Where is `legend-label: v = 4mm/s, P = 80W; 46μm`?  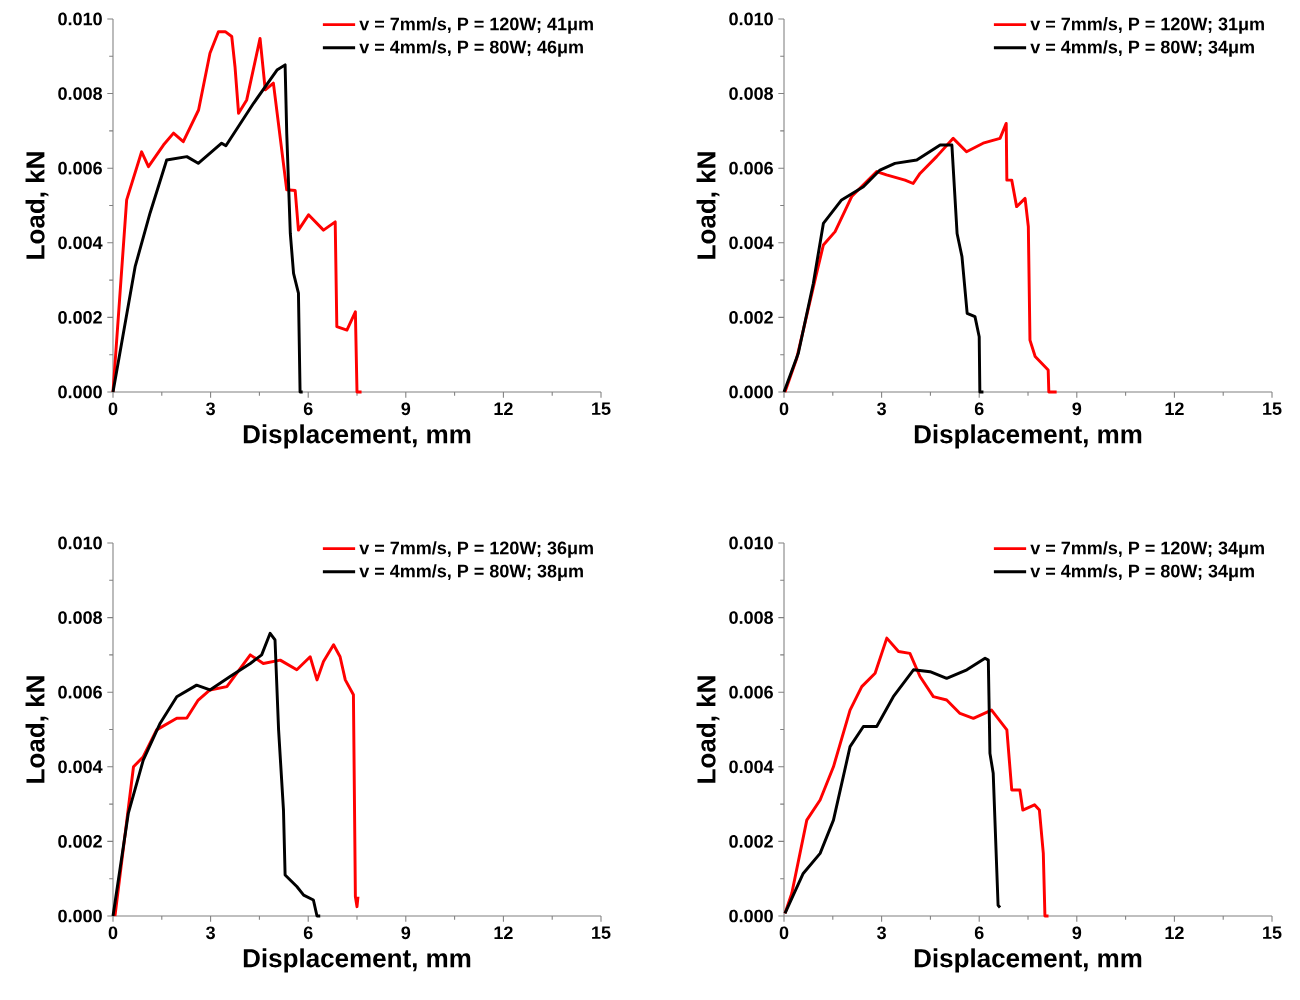 legend-label: v = 4mm/s, P = 80W; 46μm is located at coordinates (471, 48).